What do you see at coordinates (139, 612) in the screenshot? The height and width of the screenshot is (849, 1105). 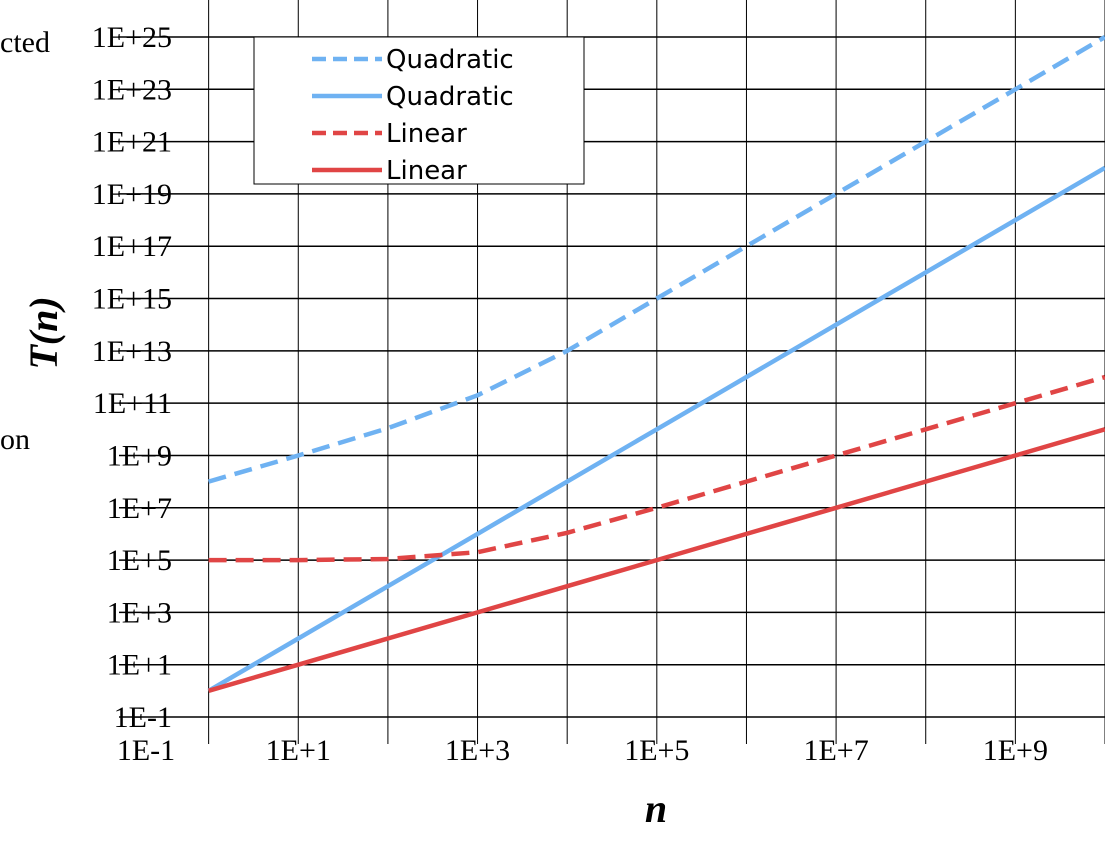 I see `y-tick-label: 1E+3` at bounding box center [139, 612].